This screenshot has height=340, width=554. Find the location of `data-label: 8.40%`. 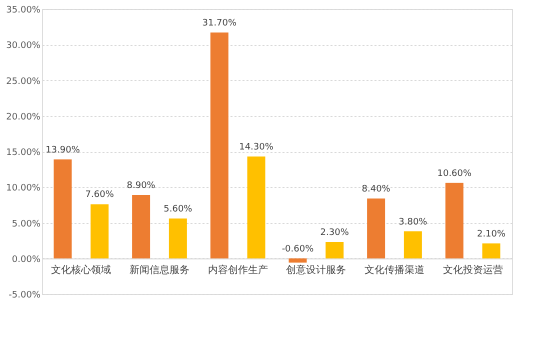

data-label: 8.40% is located at coordinates (376, 189).